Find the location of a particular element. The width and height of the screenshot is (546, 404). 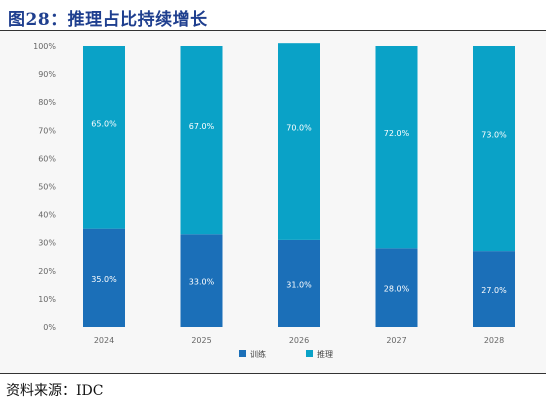

data-label: 70.0% is located at coordinates (299, 128).